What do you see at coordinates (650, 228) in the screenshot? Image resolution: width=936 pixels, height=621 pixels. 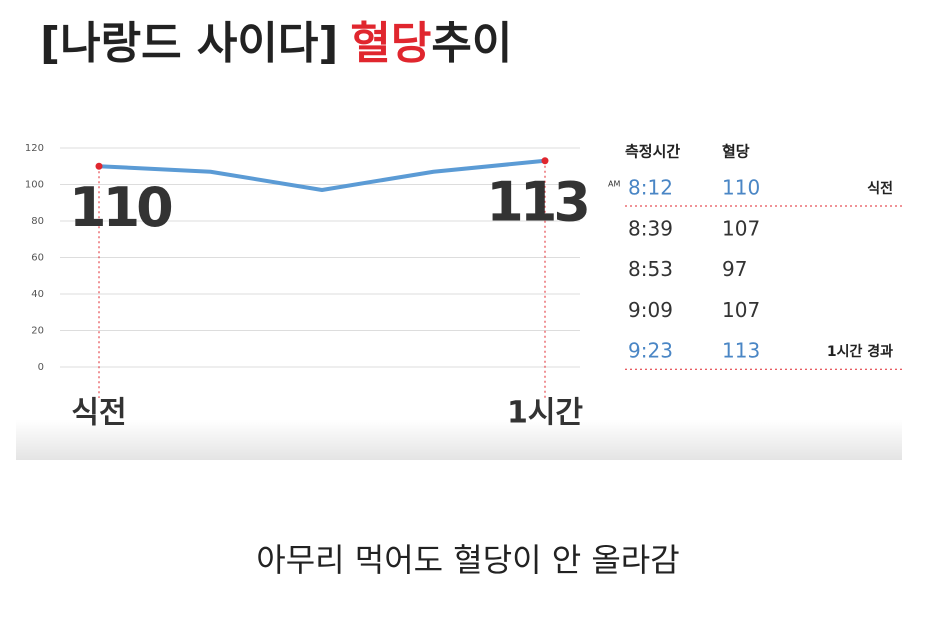 I see `time-cell: 8:39` at bounding box center [650, 228].